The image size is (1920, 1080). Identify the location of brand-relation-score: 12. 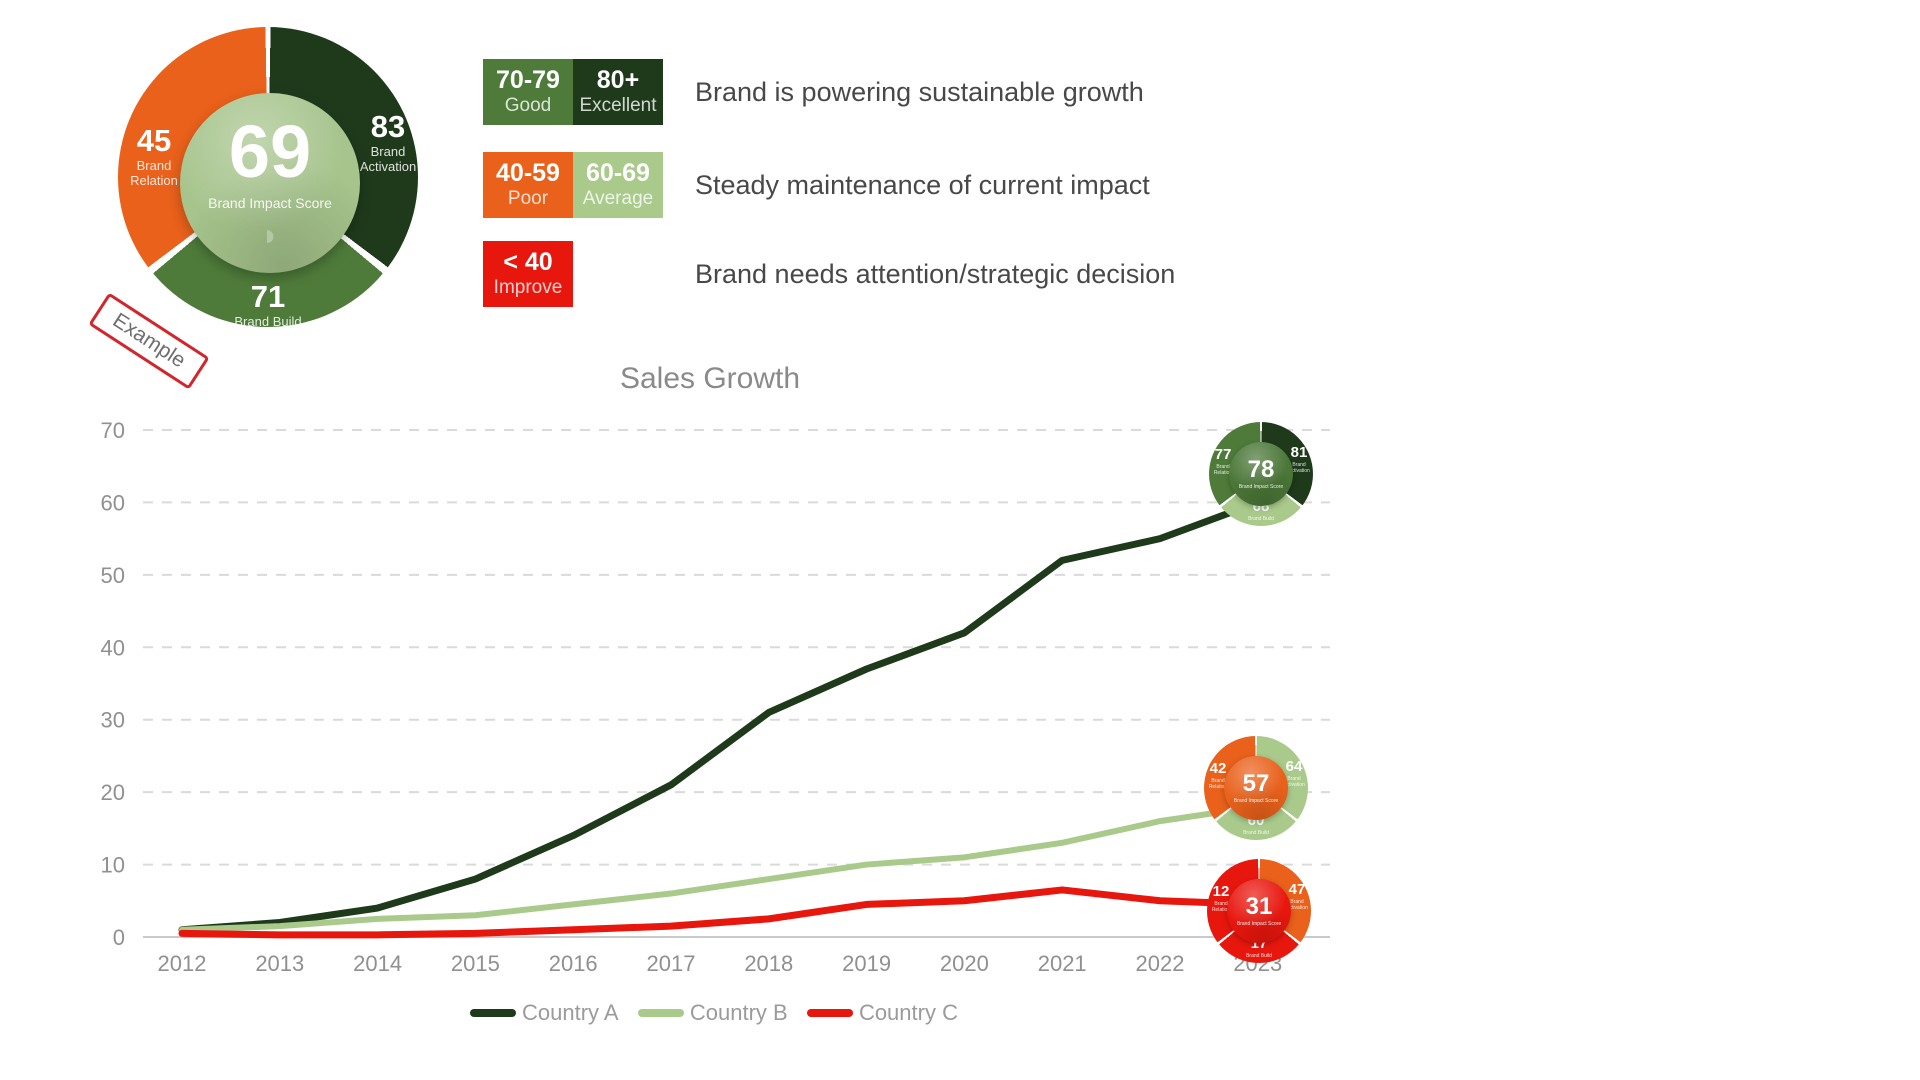
(1221, 891).